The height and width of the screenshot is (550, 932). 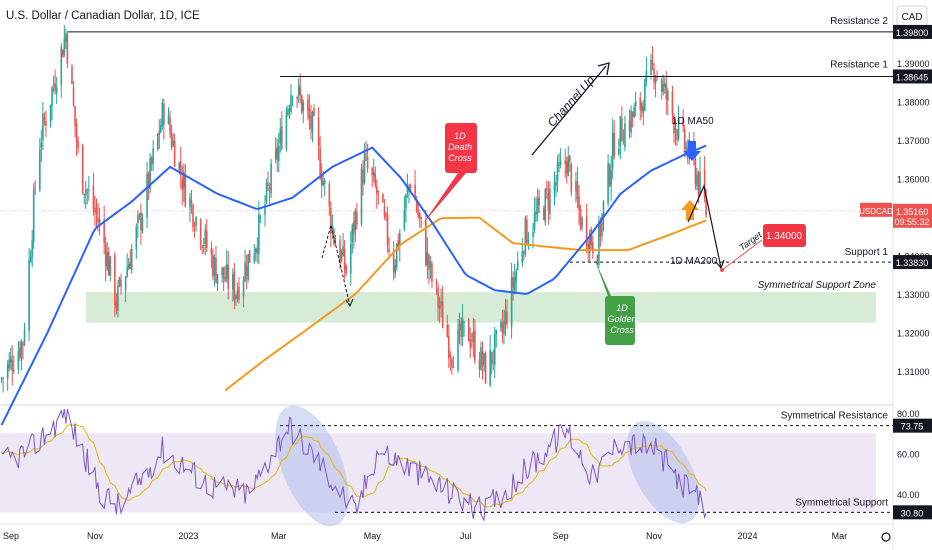 I want to click on target-price-box, so click(x=784, y=235).